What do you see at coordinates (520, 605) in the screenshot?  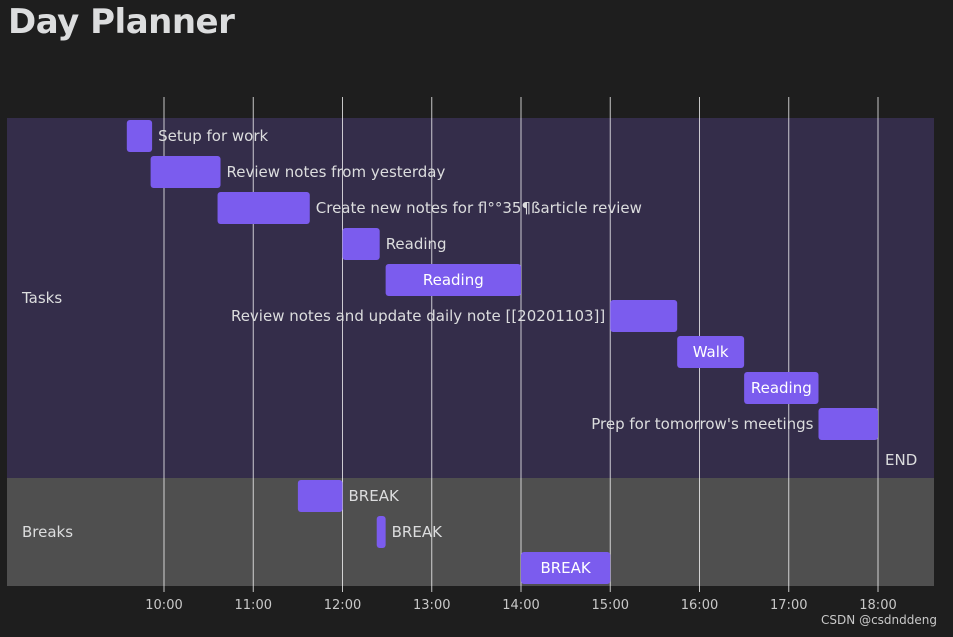 I see `tick-label: 14:00` at bounding box center [520, 605].